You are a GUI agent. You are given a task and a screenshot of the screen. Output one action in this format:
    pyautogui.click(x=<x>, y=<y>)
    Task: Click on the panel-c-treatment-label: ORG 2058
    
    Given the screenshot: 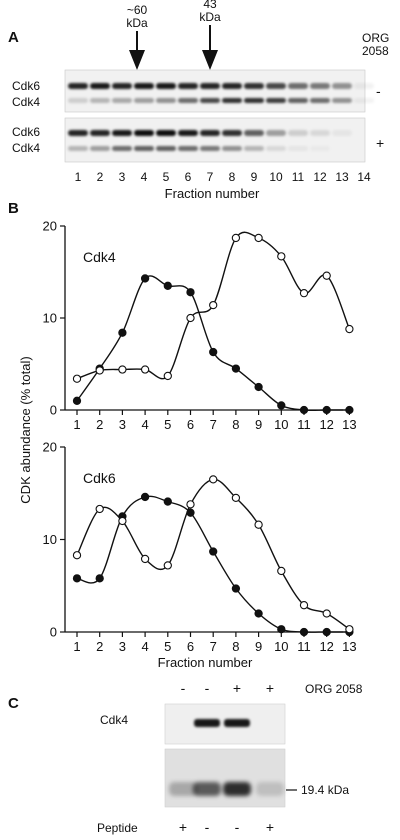 What is the action you would take?
    pyautogui.click(x=334, y=689)
    